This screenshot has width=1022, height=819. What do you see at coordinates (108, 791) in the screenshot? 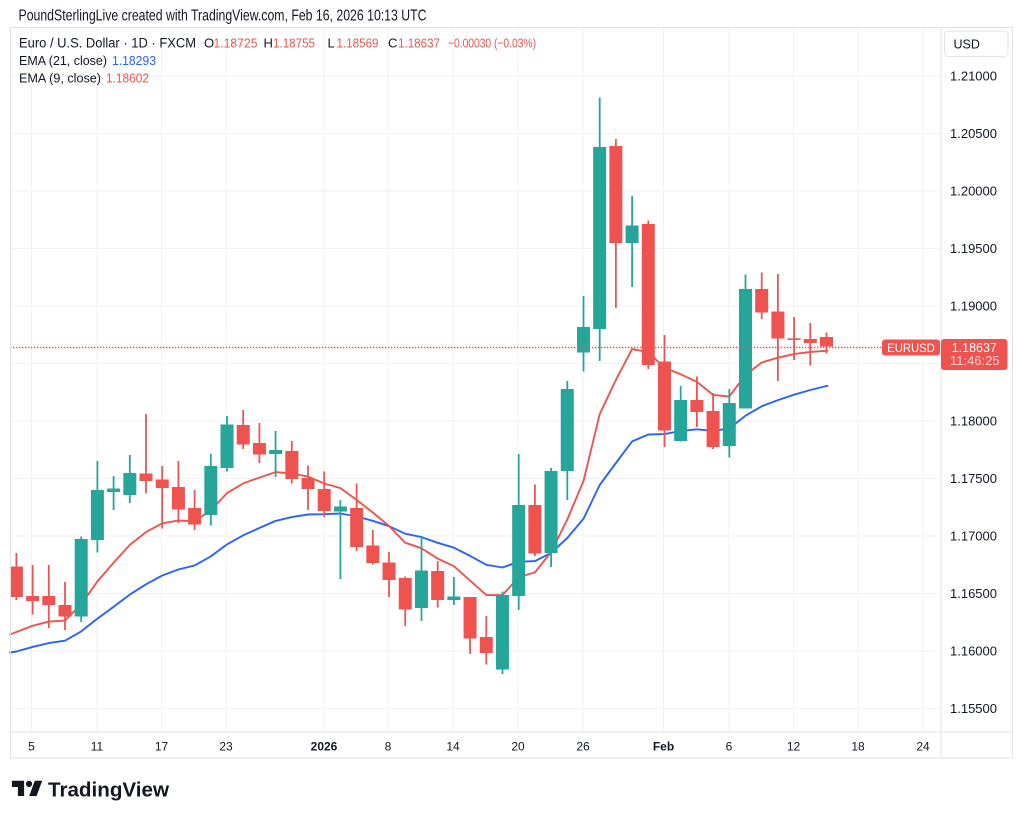
I see `svg-text: TradingView` at bounding box center [108, 791].